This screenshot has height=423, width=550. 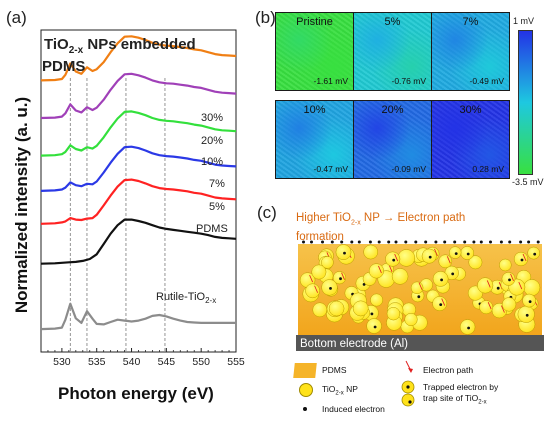 I want to click on electron-dot-icon, so click(x=305, y=409).